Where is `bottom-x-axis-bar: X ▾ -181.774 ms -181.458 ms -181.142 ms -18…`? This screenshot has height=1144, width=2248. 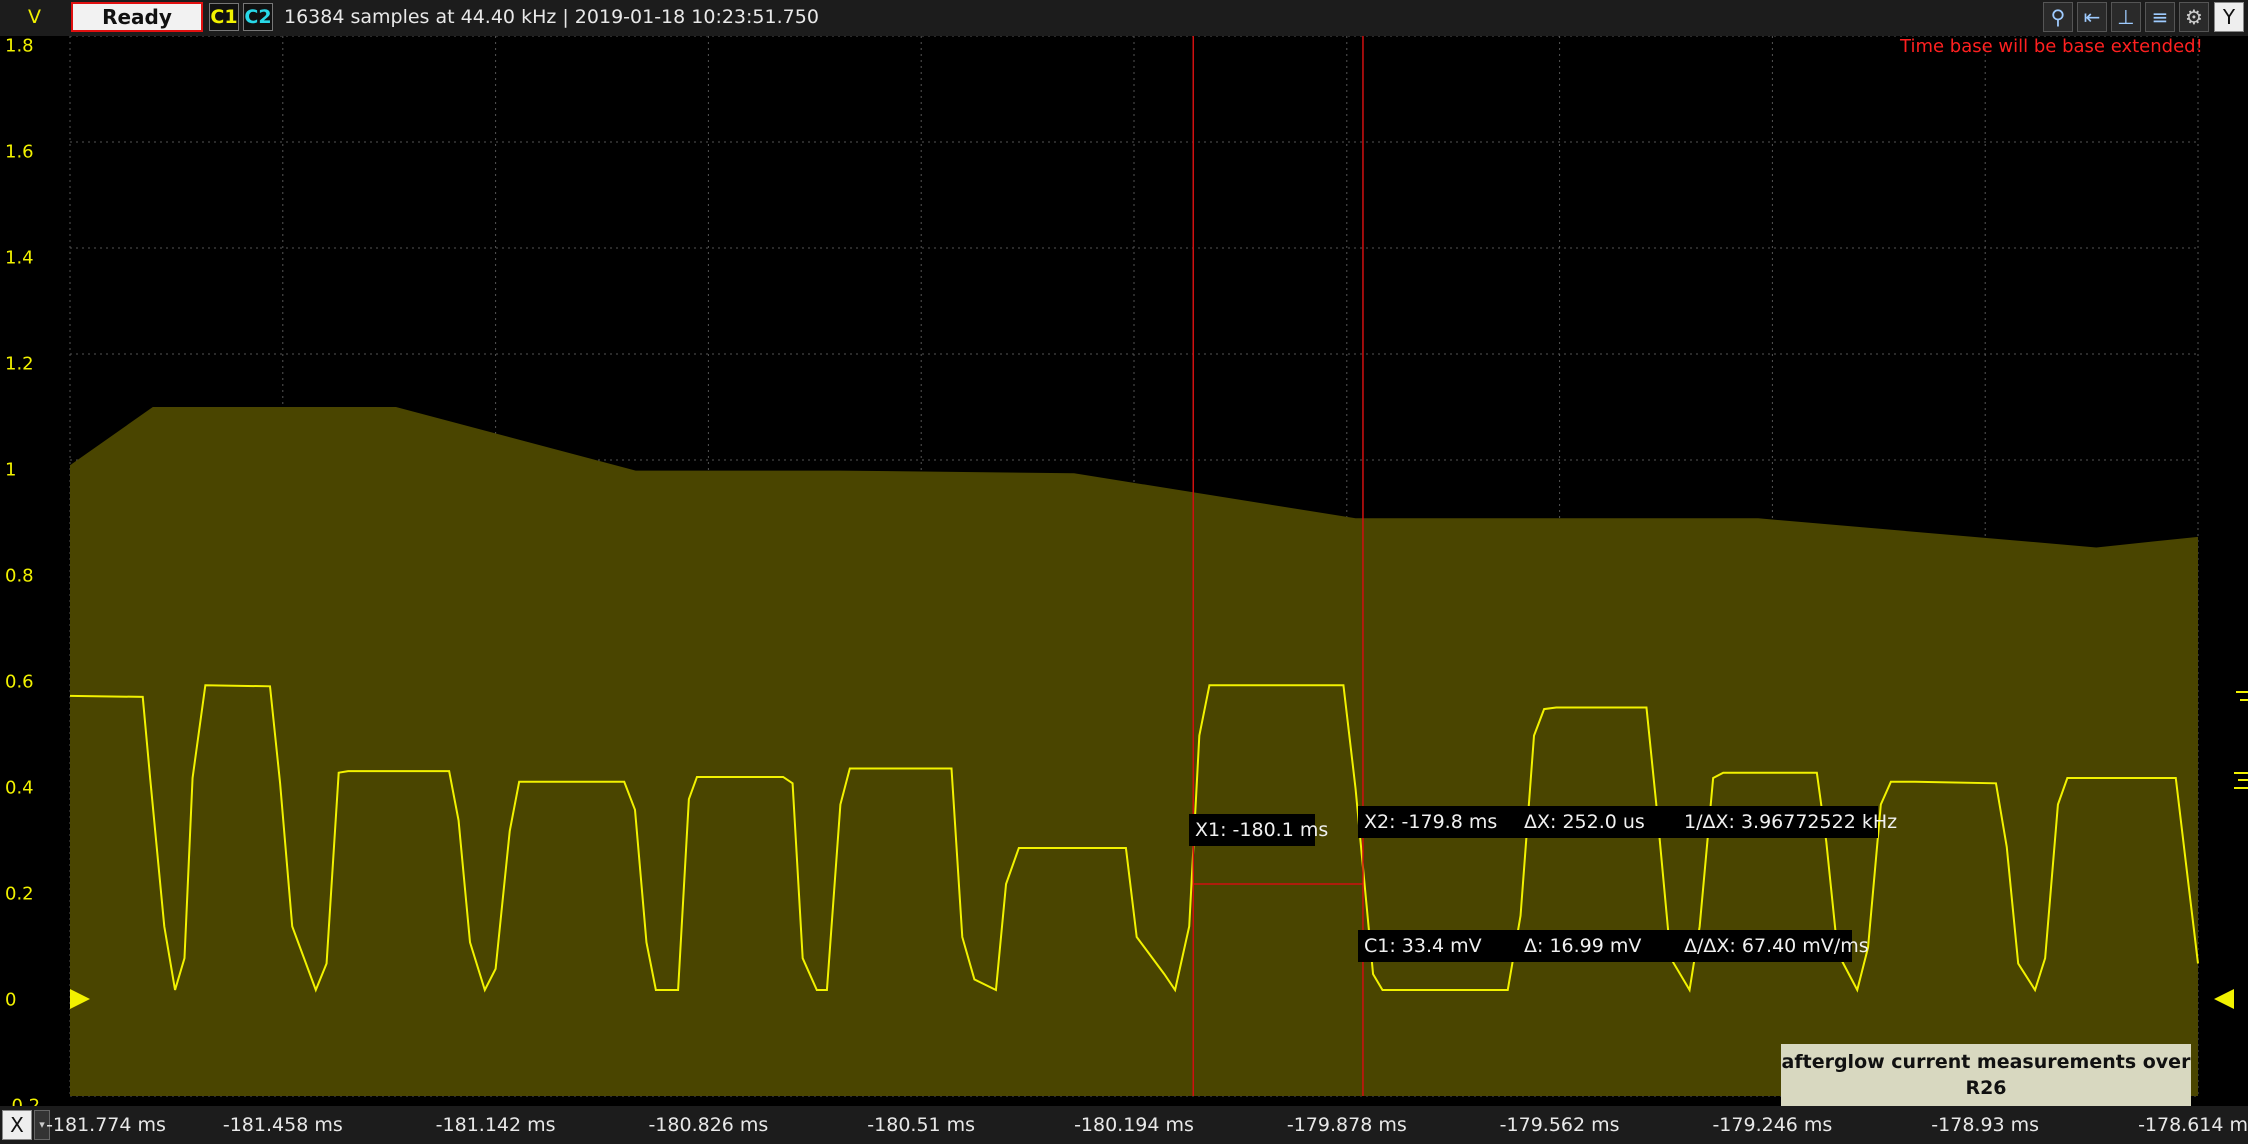 bottom-x-axis-bar: X ▾ -181.774 ms -181.458 ms -181.142 ms -18… is located at coordinates (1124, 1125).